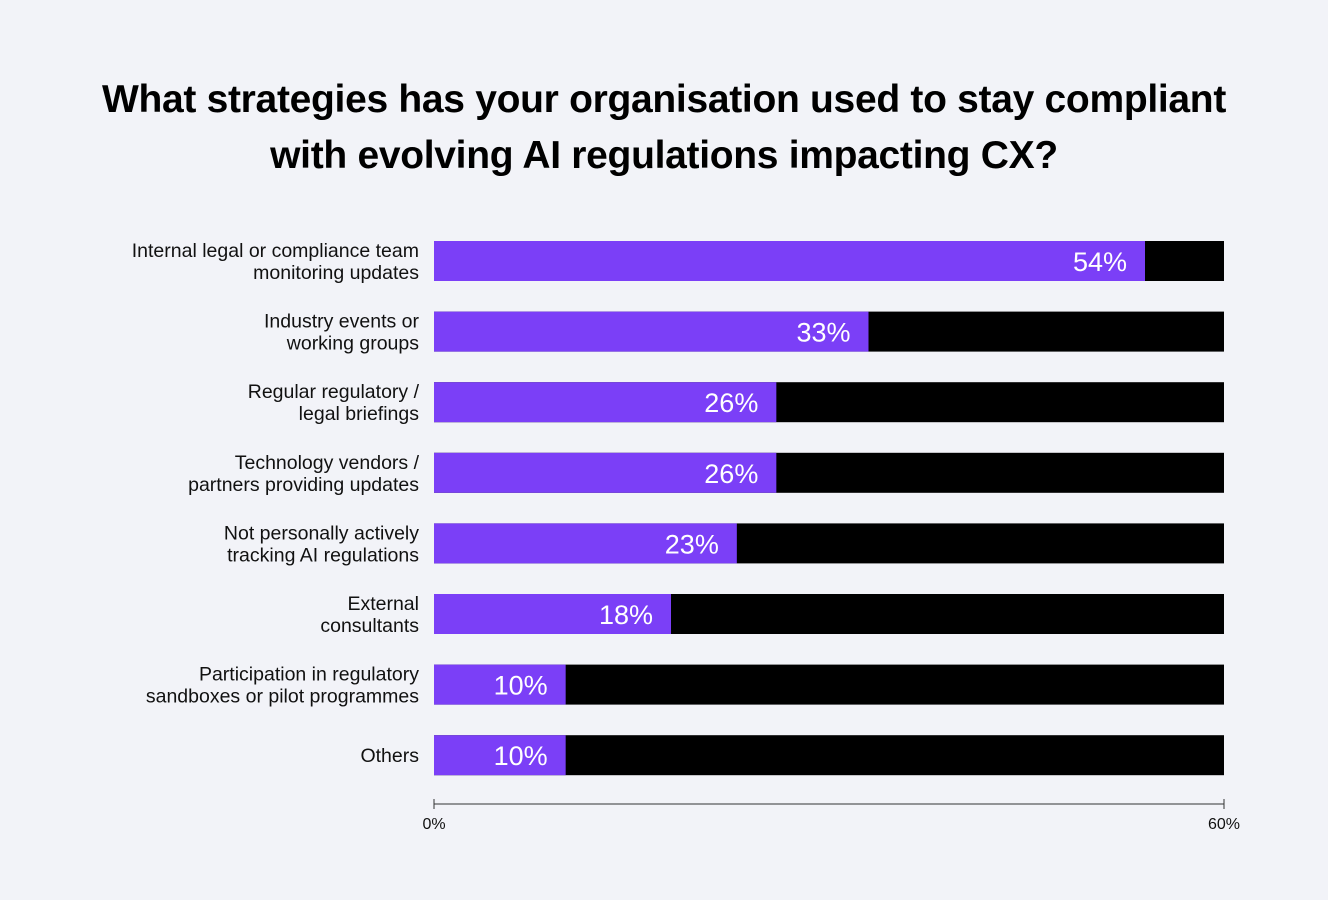 Image resolution: width=1328 pixels, height=900 pixels. What do you see at coordinates (692, 544) in the screenshot?
I see `bar-value-label: 23%` at bounding box center [692, 544].